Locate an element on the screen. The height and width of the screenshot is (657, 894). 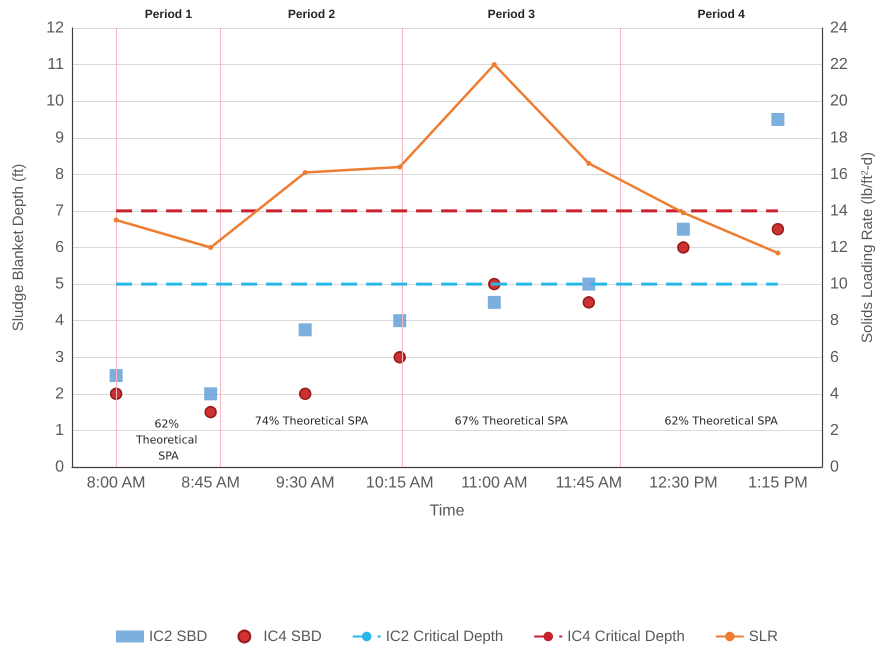
legend-label: IC4 SBD is located at coordinates (292, 636).